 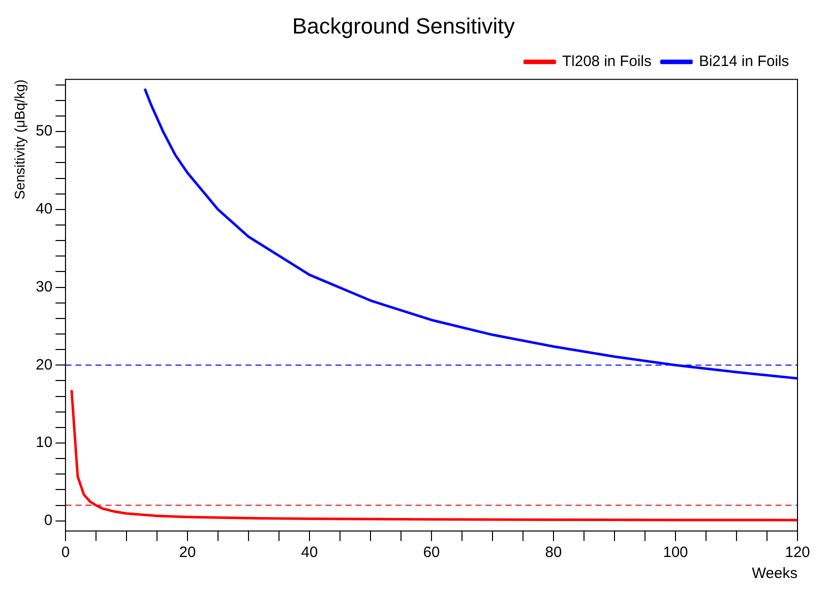 I want to click on x-tick-label: 100, so click(x=675, y=553).